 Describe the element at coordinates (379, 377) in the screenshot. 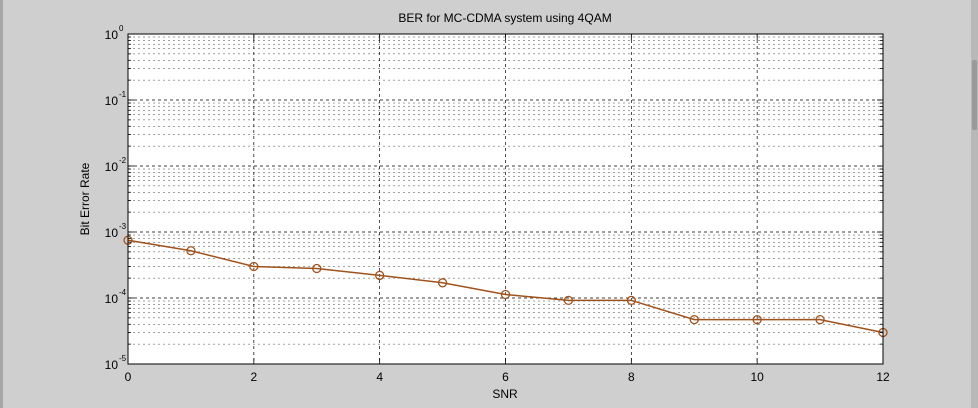

I see `x-tick-label: 4` at that location.